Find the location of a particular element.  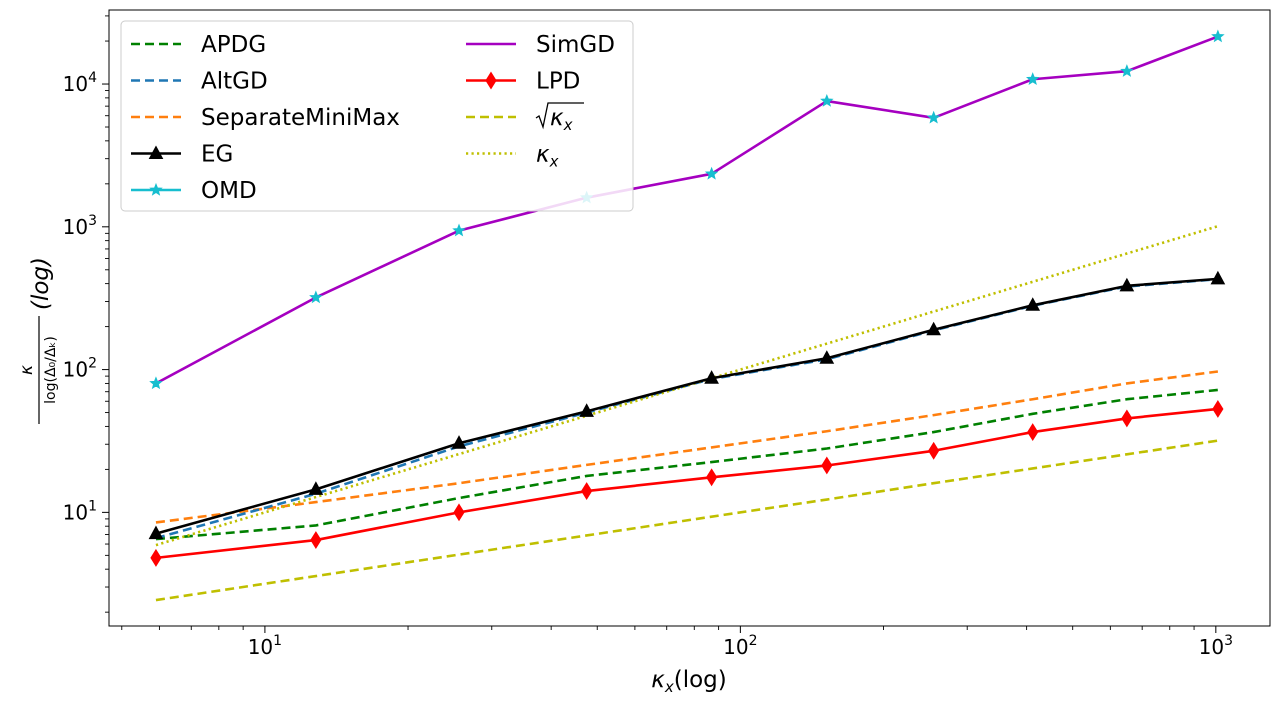

y-axis-label-numerator: κ is located at coordinates (27, 370).